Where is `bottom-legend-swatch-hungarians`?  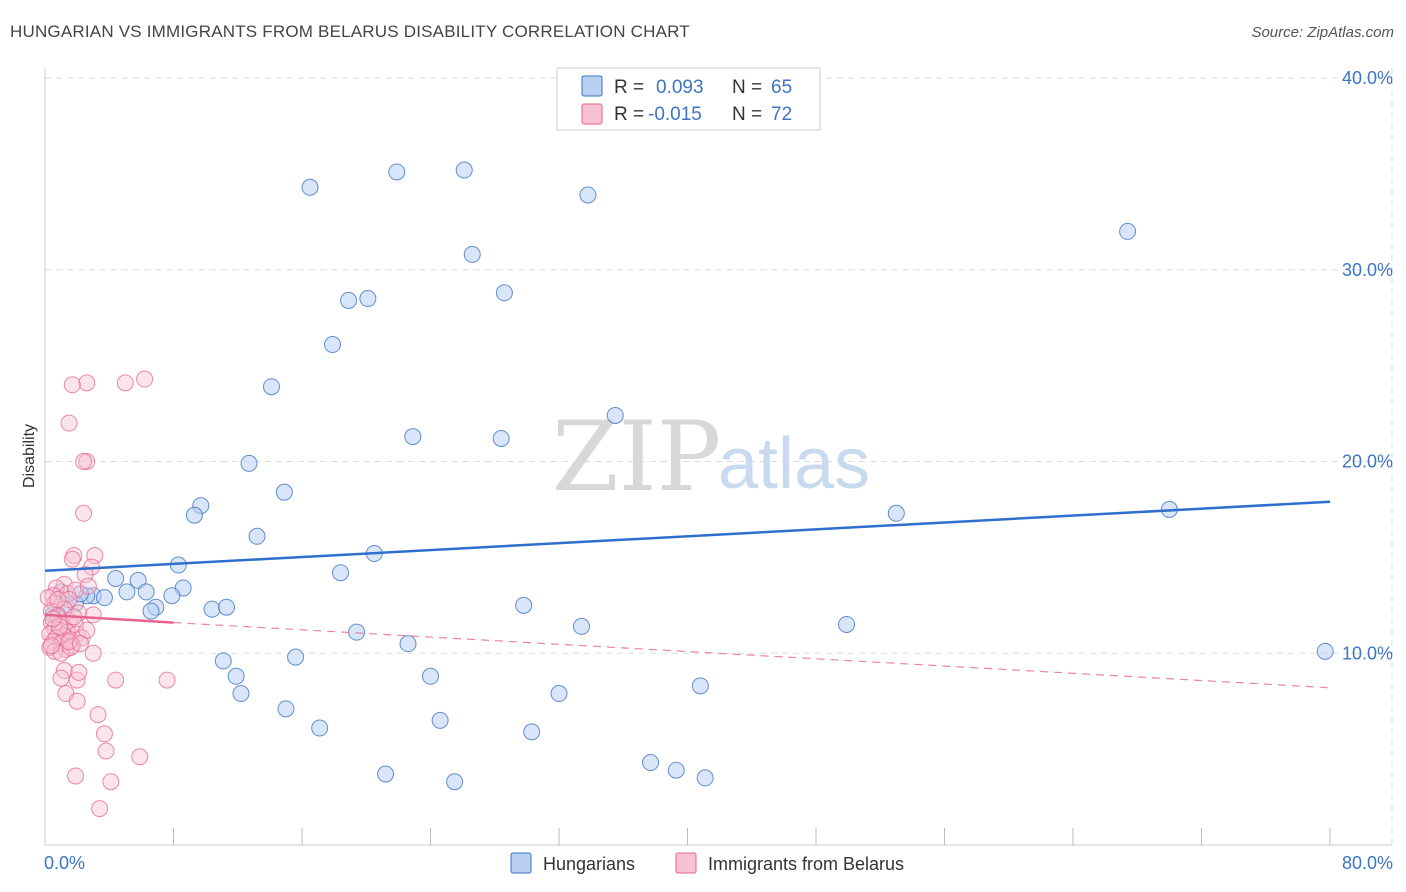 bottom-legend-swatch-hungarians is located at coordinates (521, 863).